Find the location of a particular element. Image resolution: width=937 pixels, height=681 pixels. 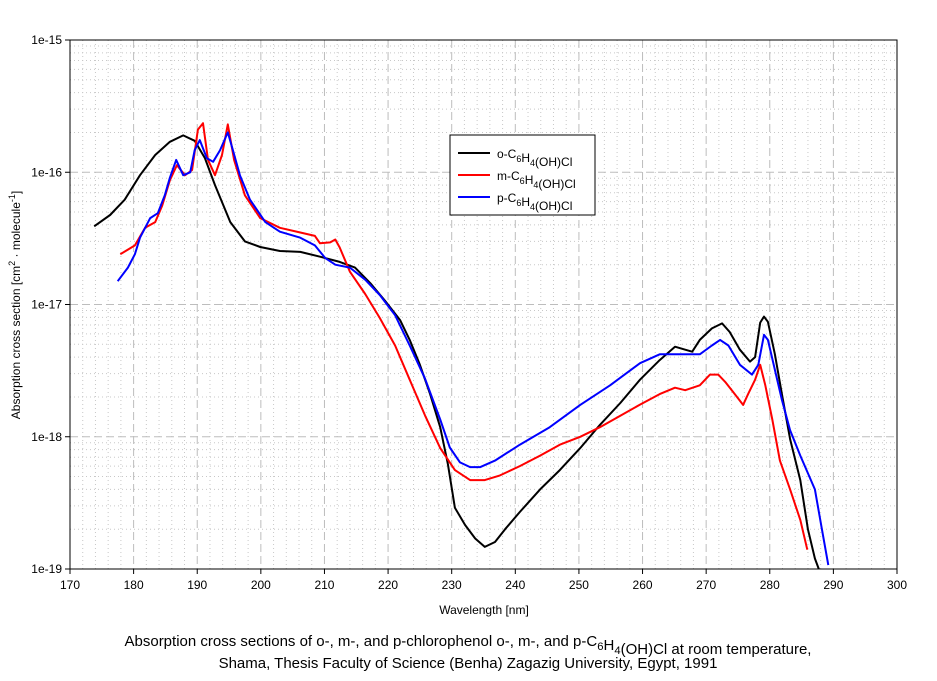

x-tick-label: 200 is located at coordinates (261, 585).